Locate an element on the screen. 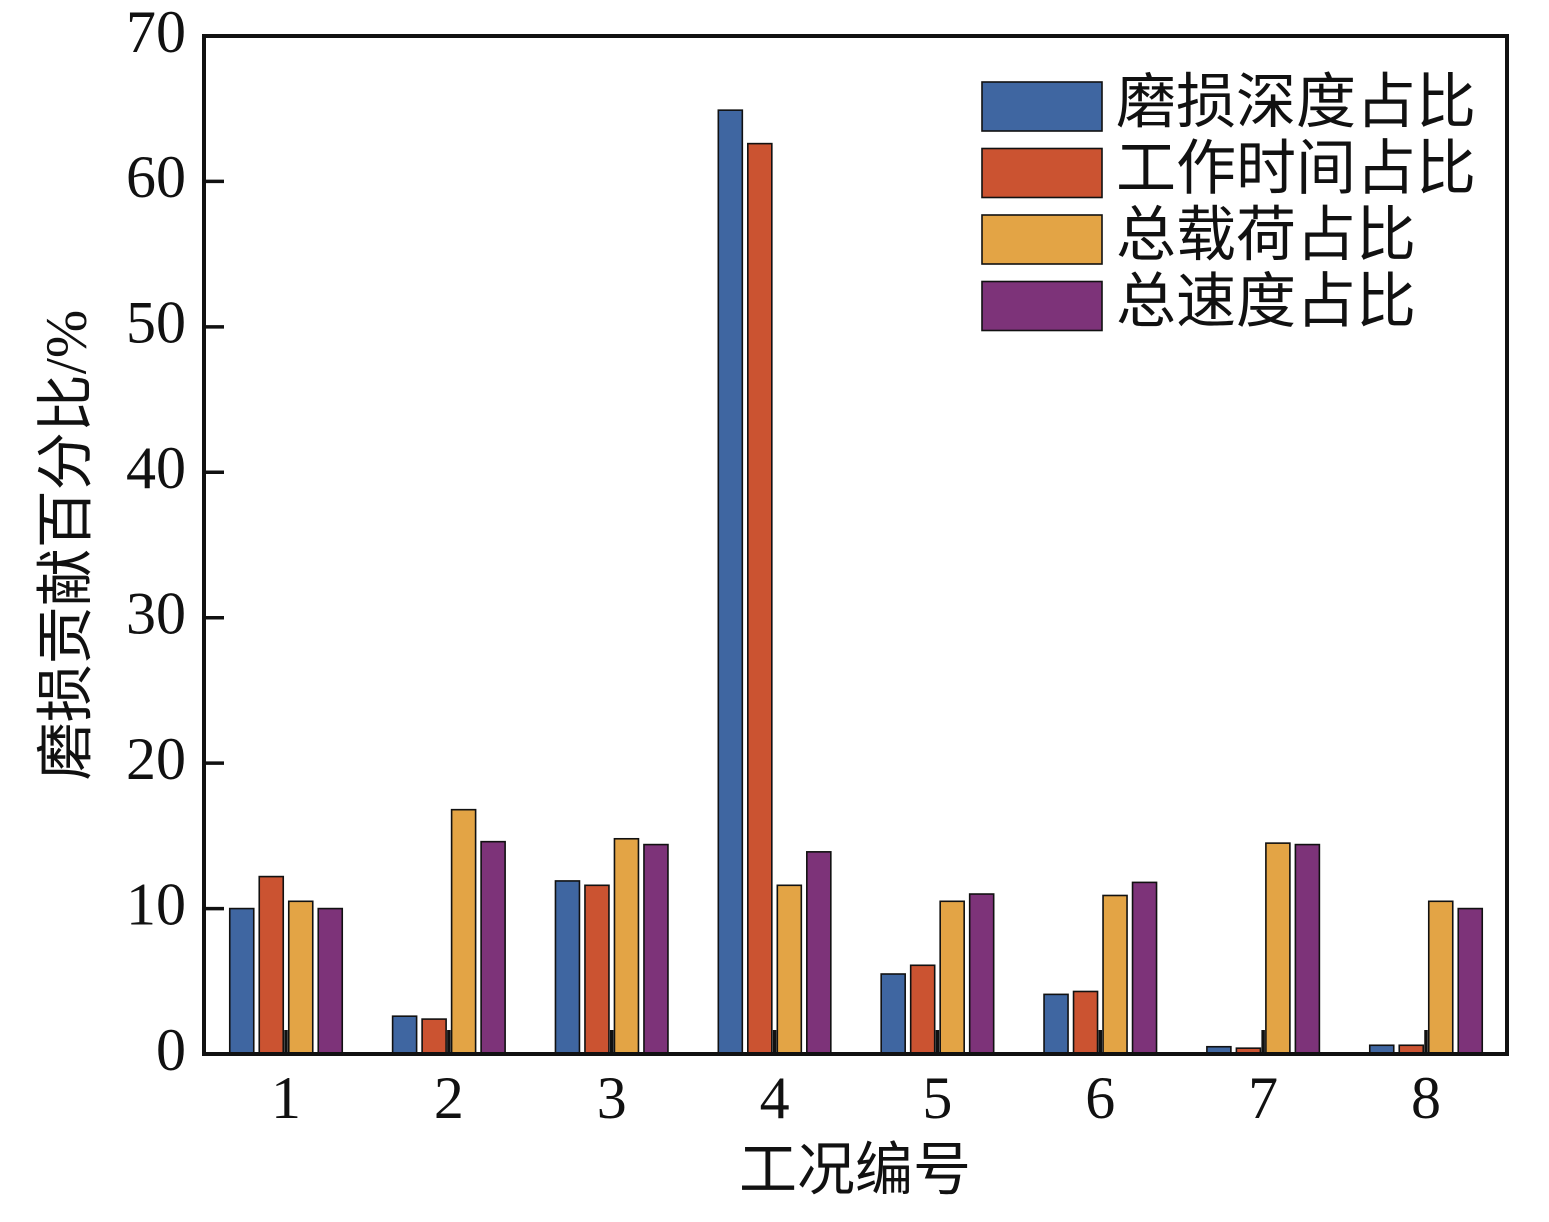  bar-s2-c1 is located at coordinates (271, 965).